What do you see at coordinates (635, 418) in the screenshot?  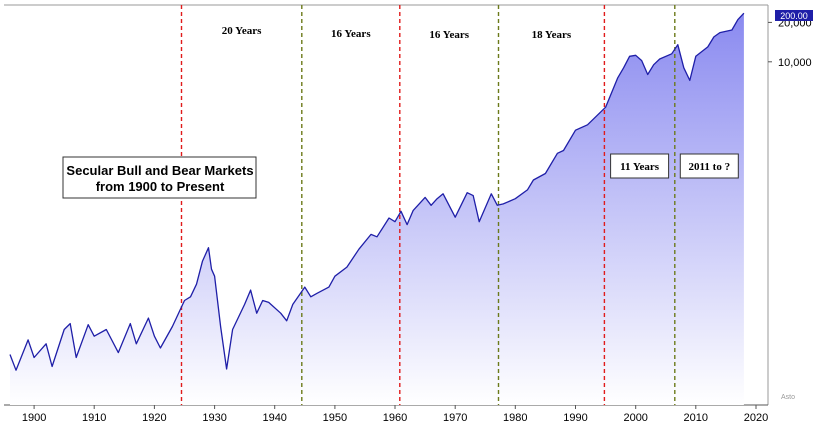 I see `x-tick-label: 2000` at bounding box center [635, 418].